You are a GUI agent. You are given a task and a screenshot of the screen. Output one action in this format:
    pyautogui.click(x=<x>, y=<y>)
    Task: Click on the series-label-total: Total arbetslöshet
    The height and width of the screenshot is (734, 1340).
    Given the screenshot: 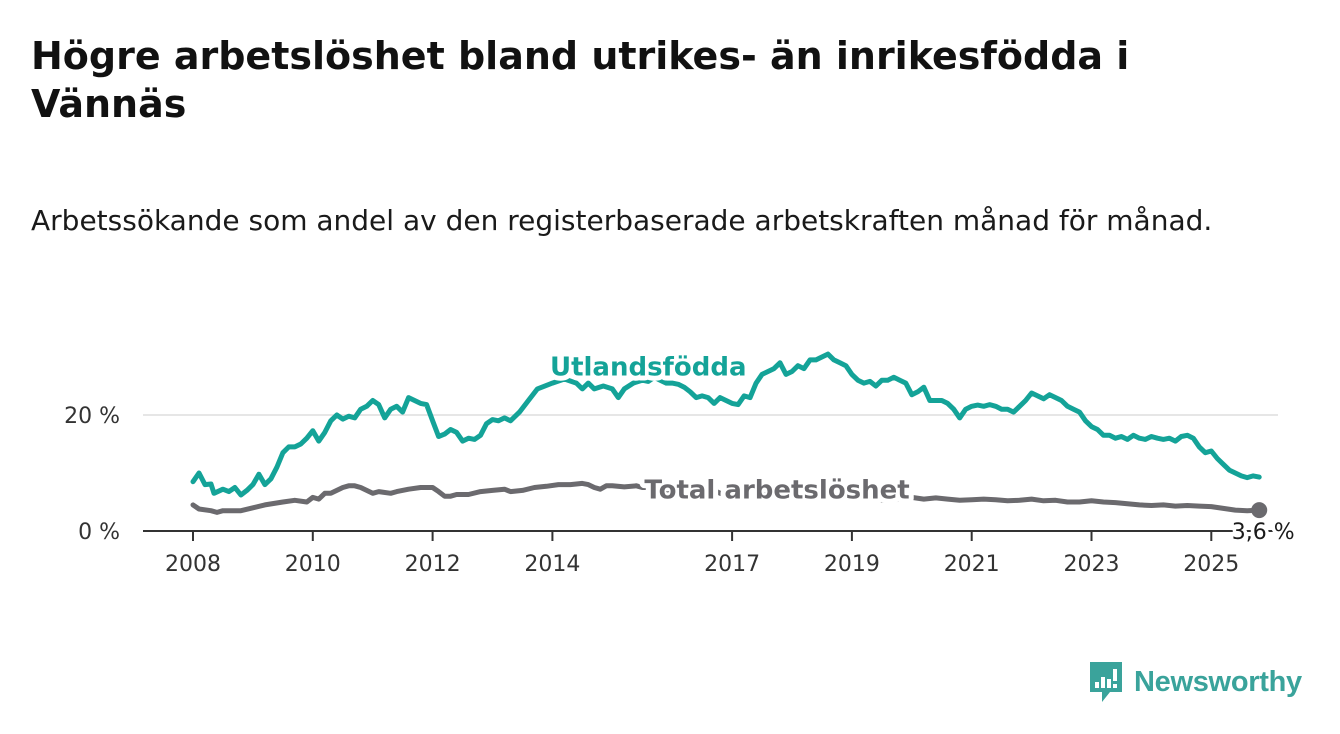 What is the action you would take?
    pyautogui.click(x=776, y=491)
    